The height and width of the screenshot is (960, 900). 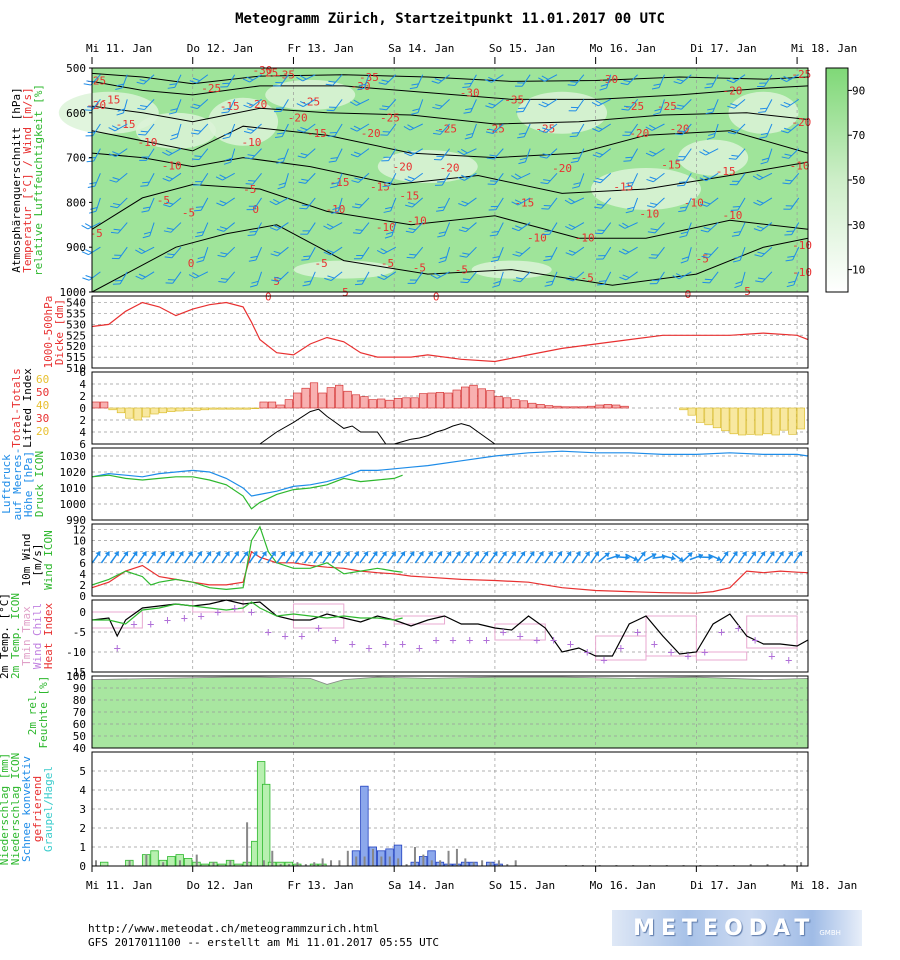 I want to click on tmin-tmax-box, so click(x=721, y=656).